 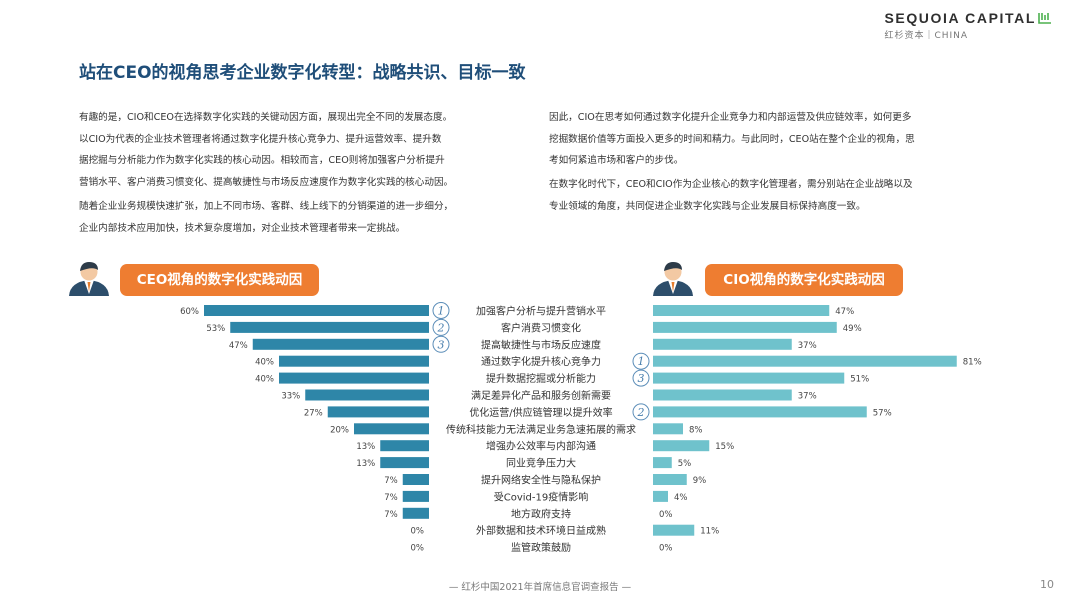 I want to click on category-label: 优化运营/供应链管理以提升效率, so click(x=540, y=412).